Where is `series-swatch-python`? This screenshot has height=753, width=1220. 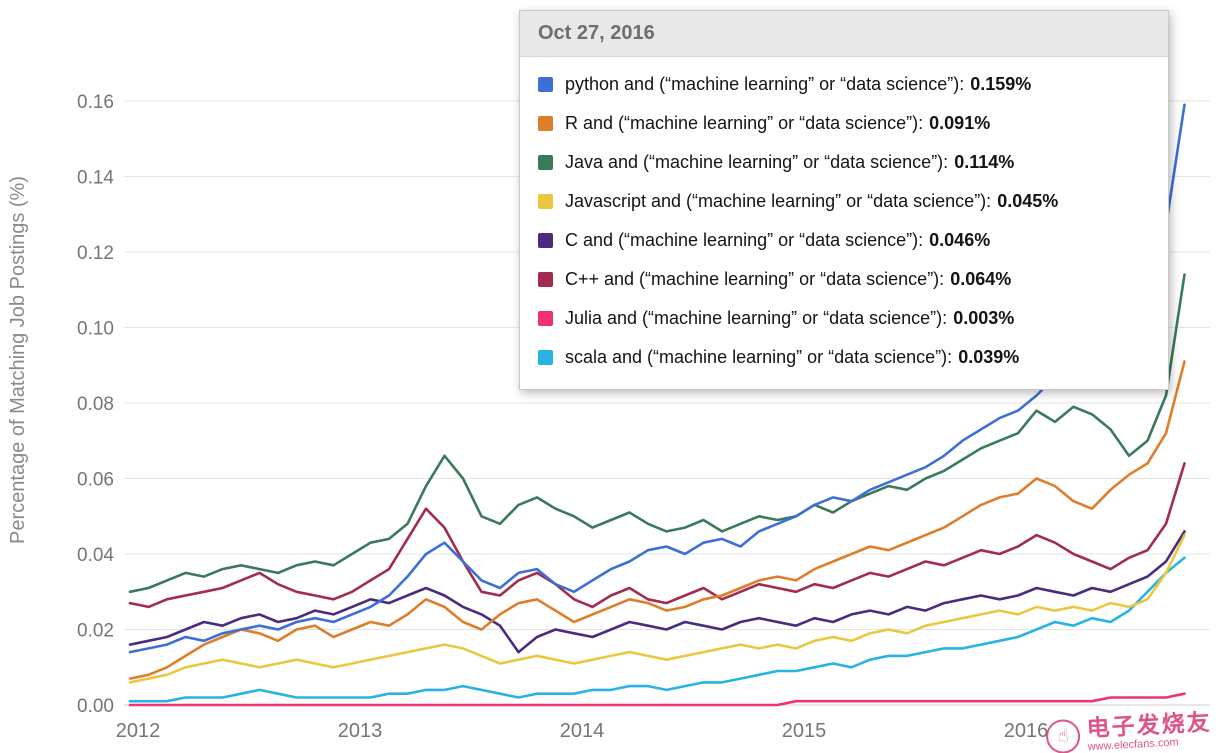
series-swatch-python is located at coordinates (545, 84).